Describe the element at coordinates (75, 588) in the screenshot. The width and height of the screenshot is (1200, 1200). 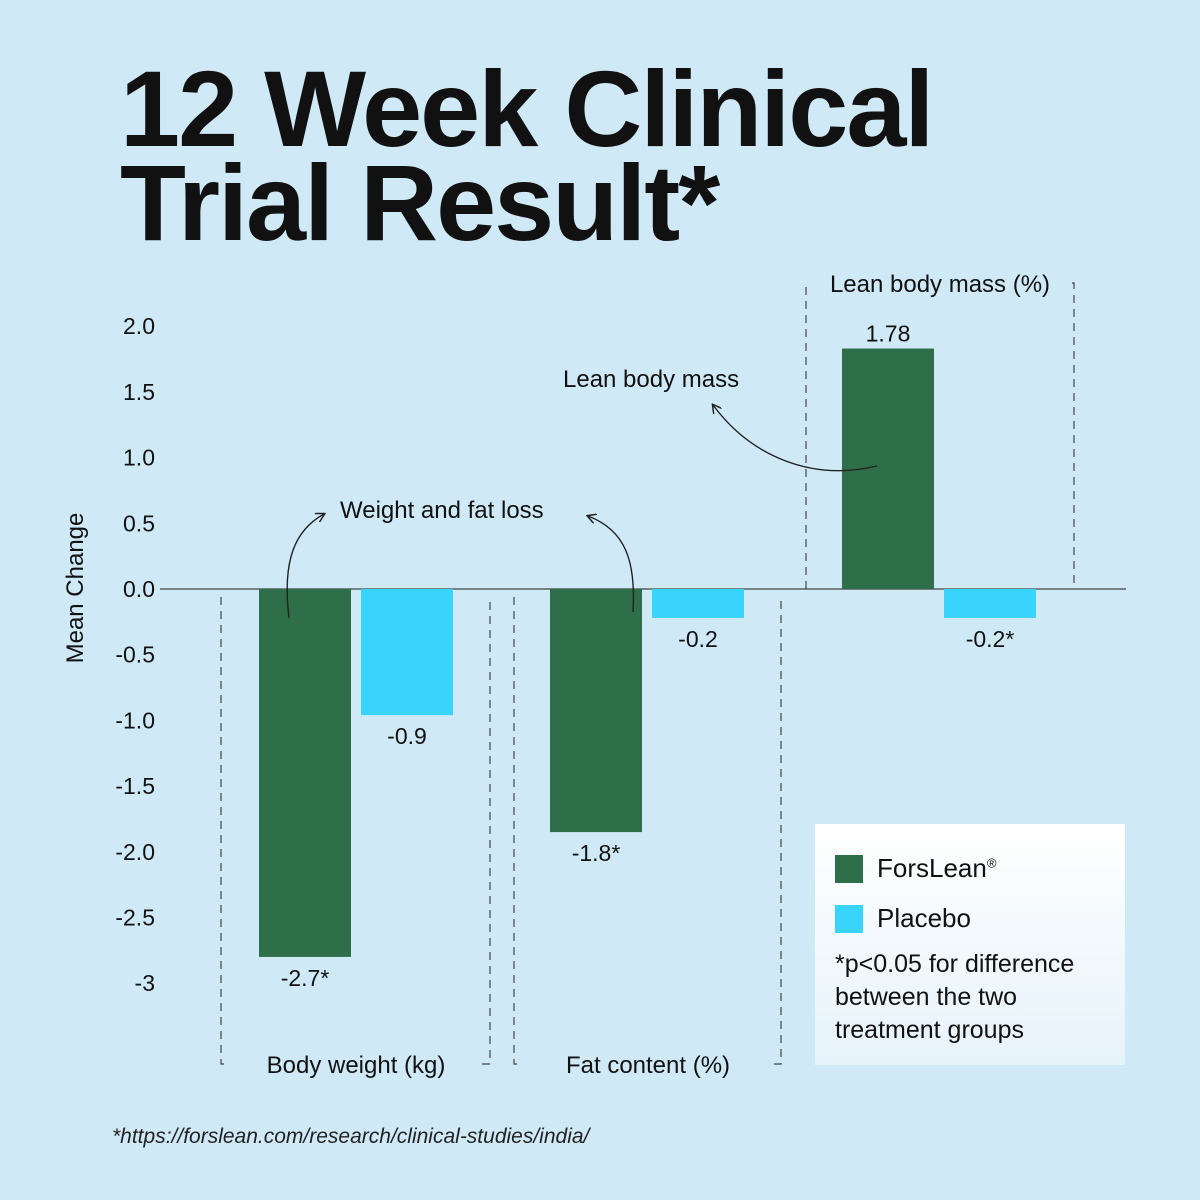
I see `y-axis-label: Mean Change` at that location.